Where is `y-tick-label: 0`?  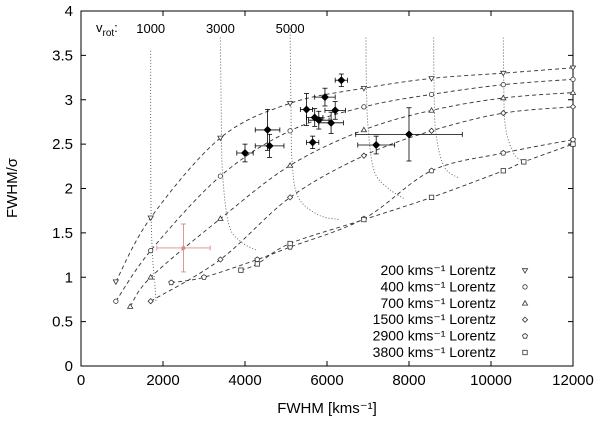
y-tick-label: 0 is located at coordinates (69, 366).